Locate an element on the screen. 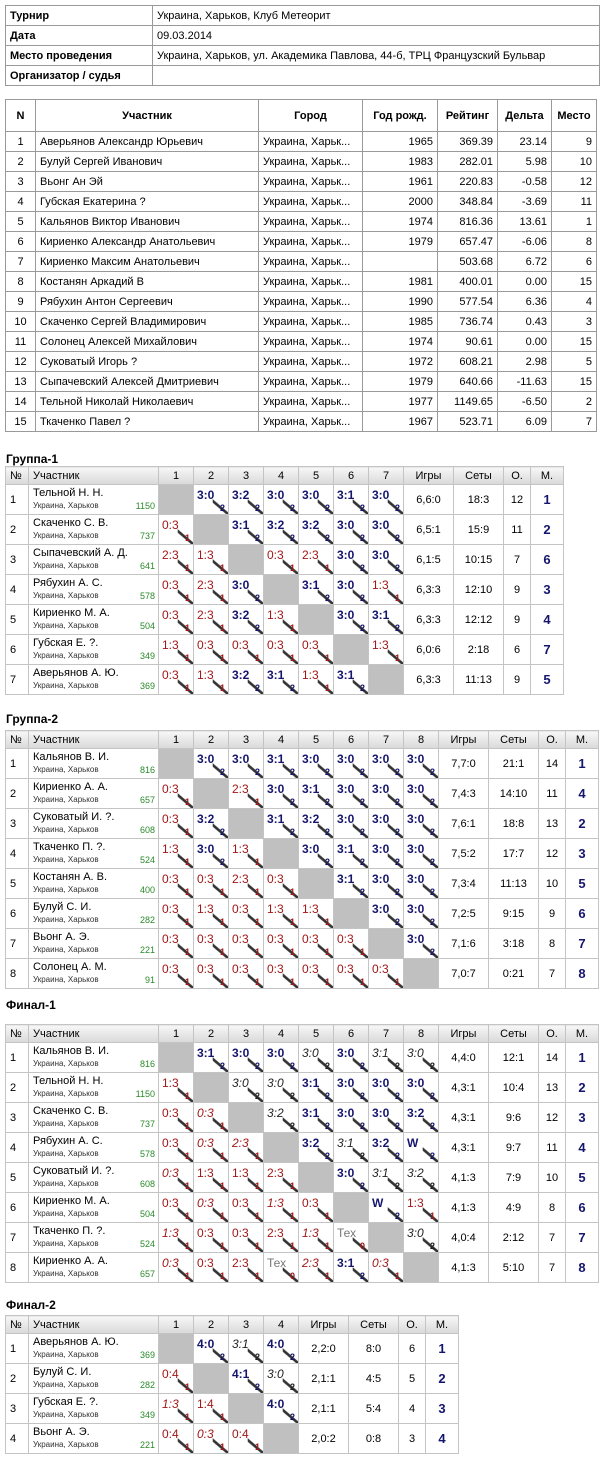  cell: 0.00 is located at coordinates (524, 341).